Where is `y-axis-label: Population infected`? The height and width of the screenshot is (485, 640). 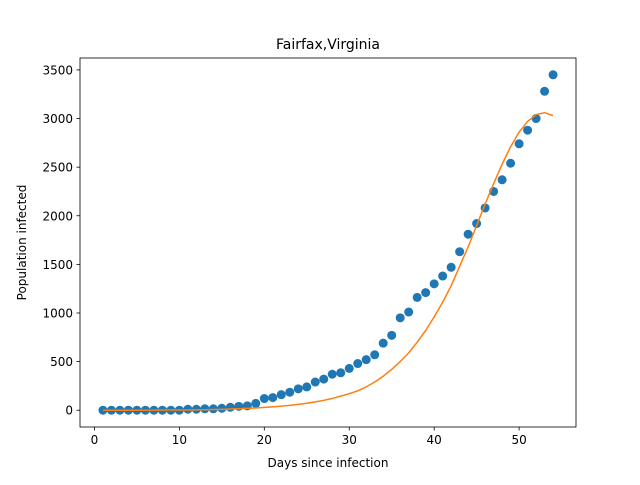
y-axis-label: Population infected is located at coordinates (22, 243).